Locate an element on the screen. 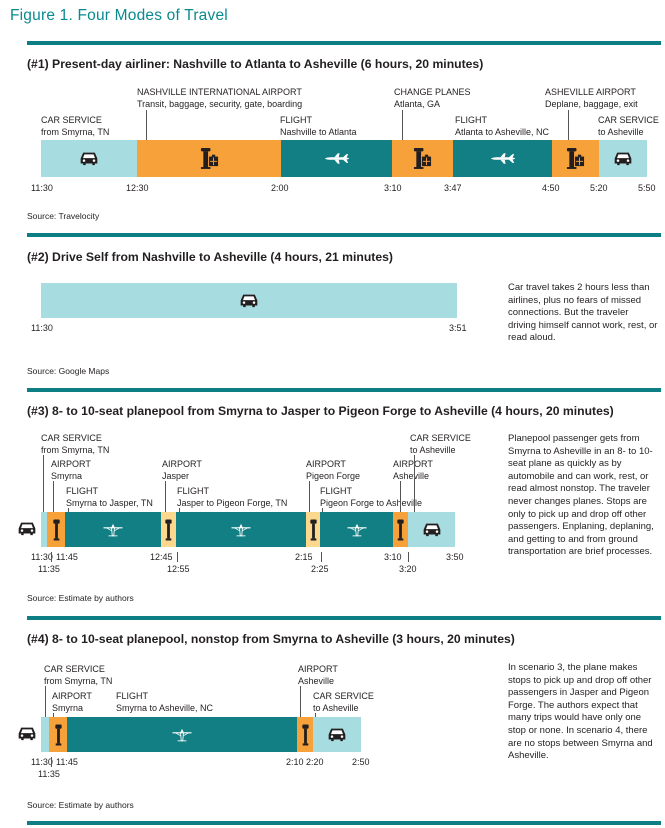 The image size is (665, 828). s2-time-label: 11:30 is located at coordinates (42, 328).